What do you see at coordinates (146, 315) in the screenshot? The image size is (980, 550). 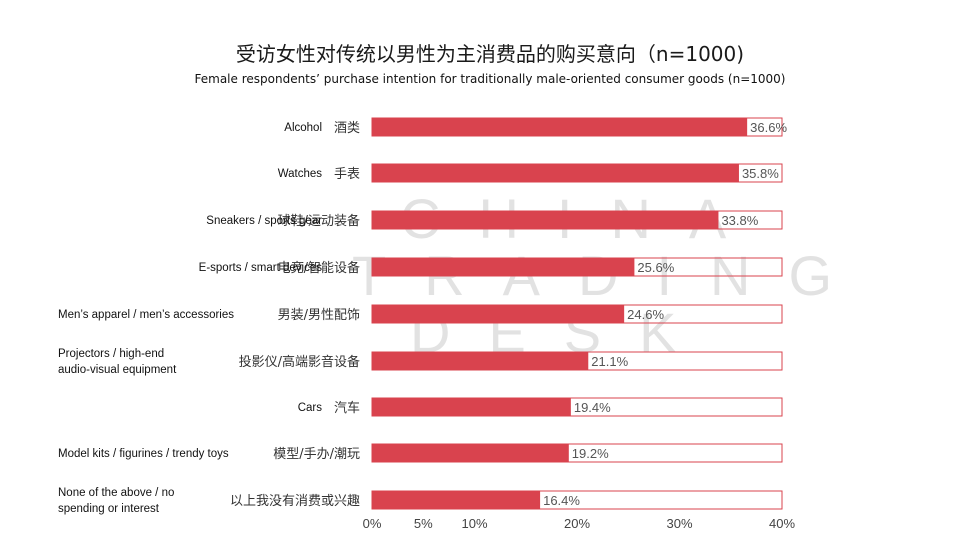 I see `category-label-en: Men’s apparel / men’s accessories` at bounding box center [146, 315].